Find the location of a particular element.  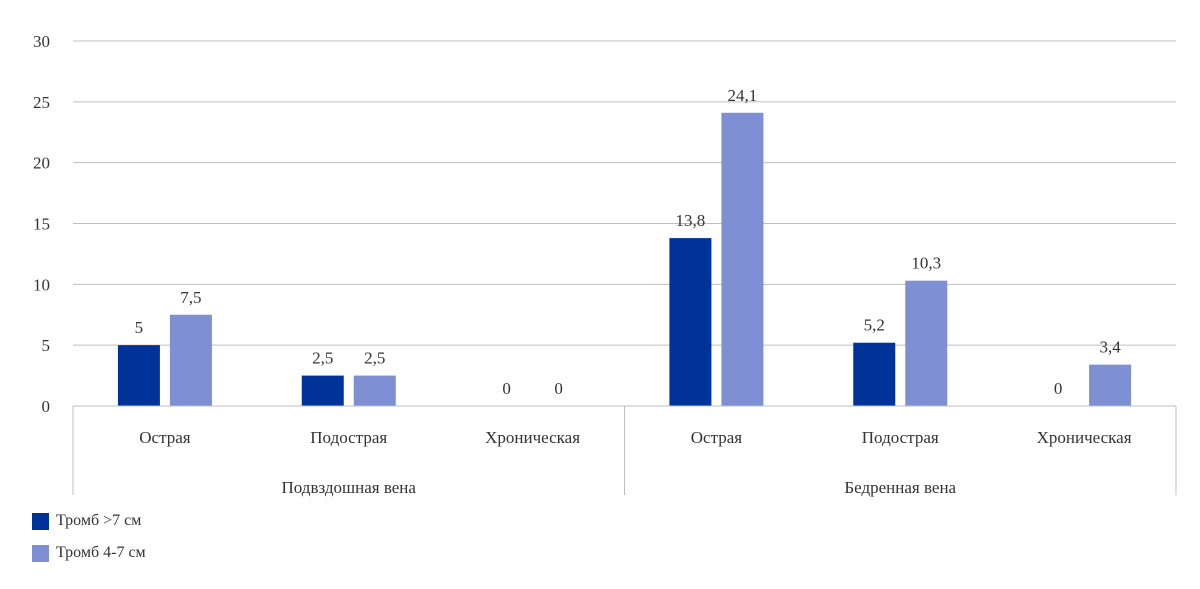

legend-item-series-1: Тромб >7 см is located at coordinates (89, 521).